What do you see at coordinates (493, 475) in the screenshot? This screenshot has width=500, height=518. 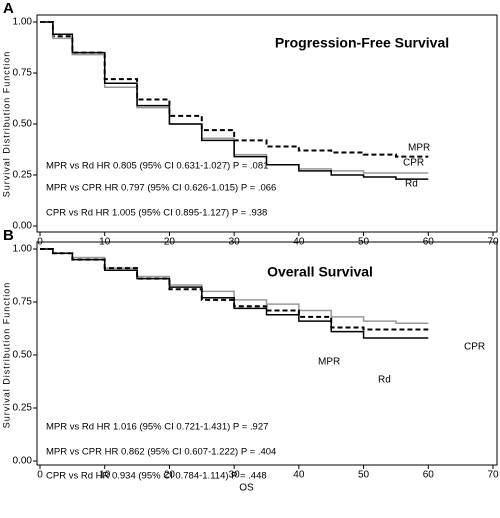 I see `x-tick-label: 70` at bounding box center [493, 475].